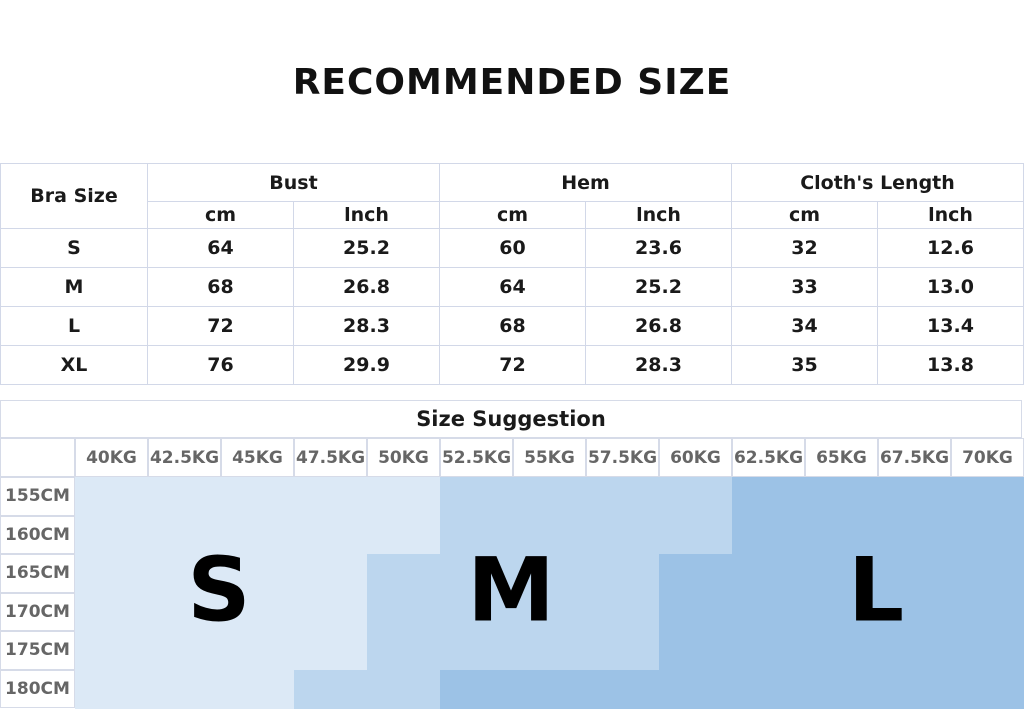 This screenshot has height=714, width=1024. Describe the element at coordinates (950, 287) in the screenshot. I see `measurement-cell: 13.0` at that location.